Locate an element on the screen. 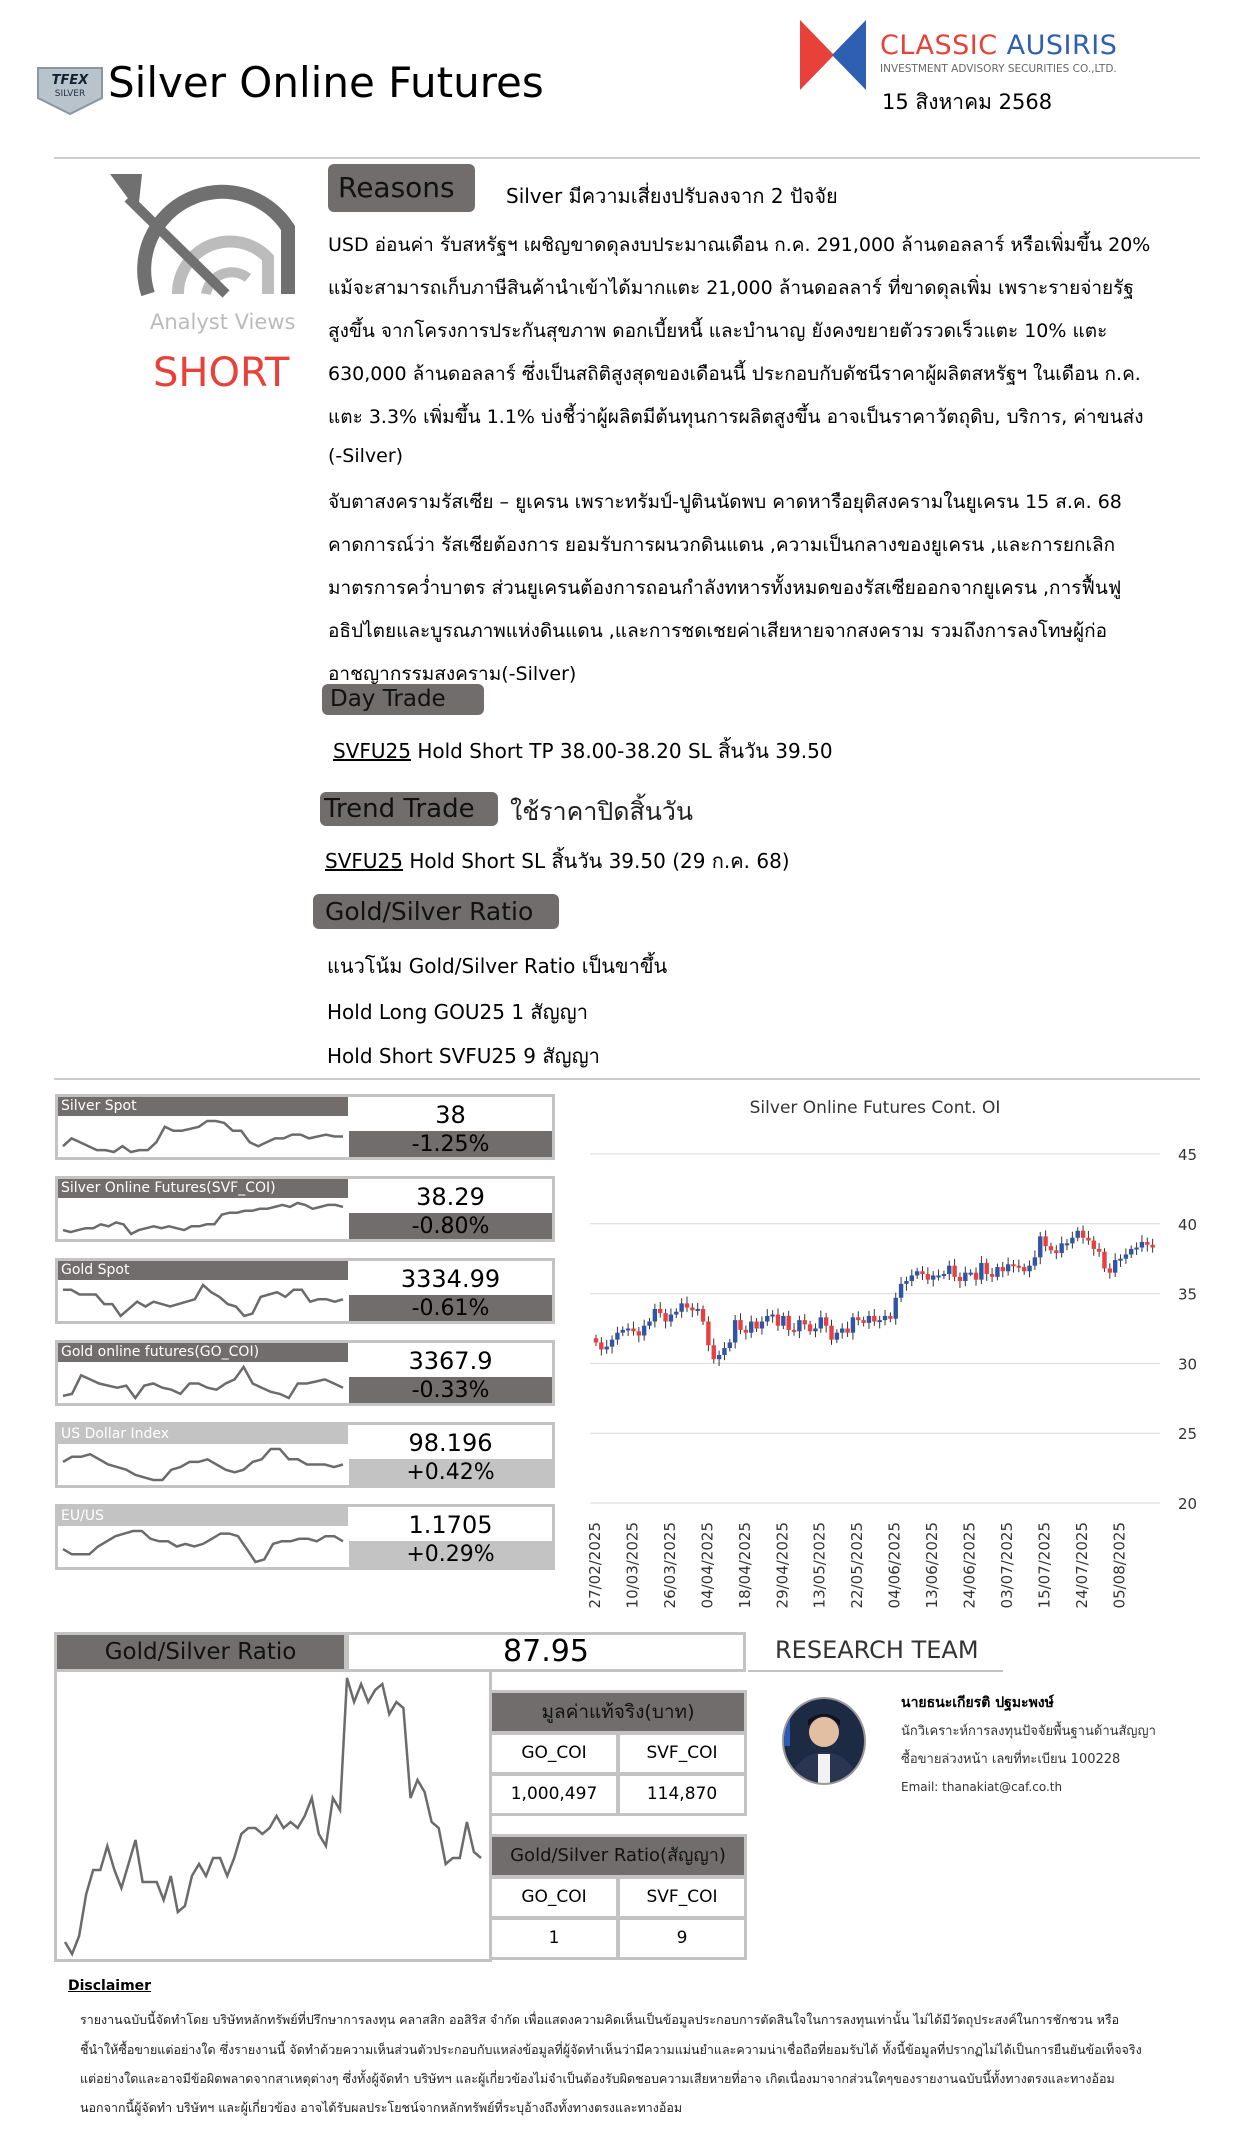  tile-title: EU/US is located at coordinates (203, 1516).